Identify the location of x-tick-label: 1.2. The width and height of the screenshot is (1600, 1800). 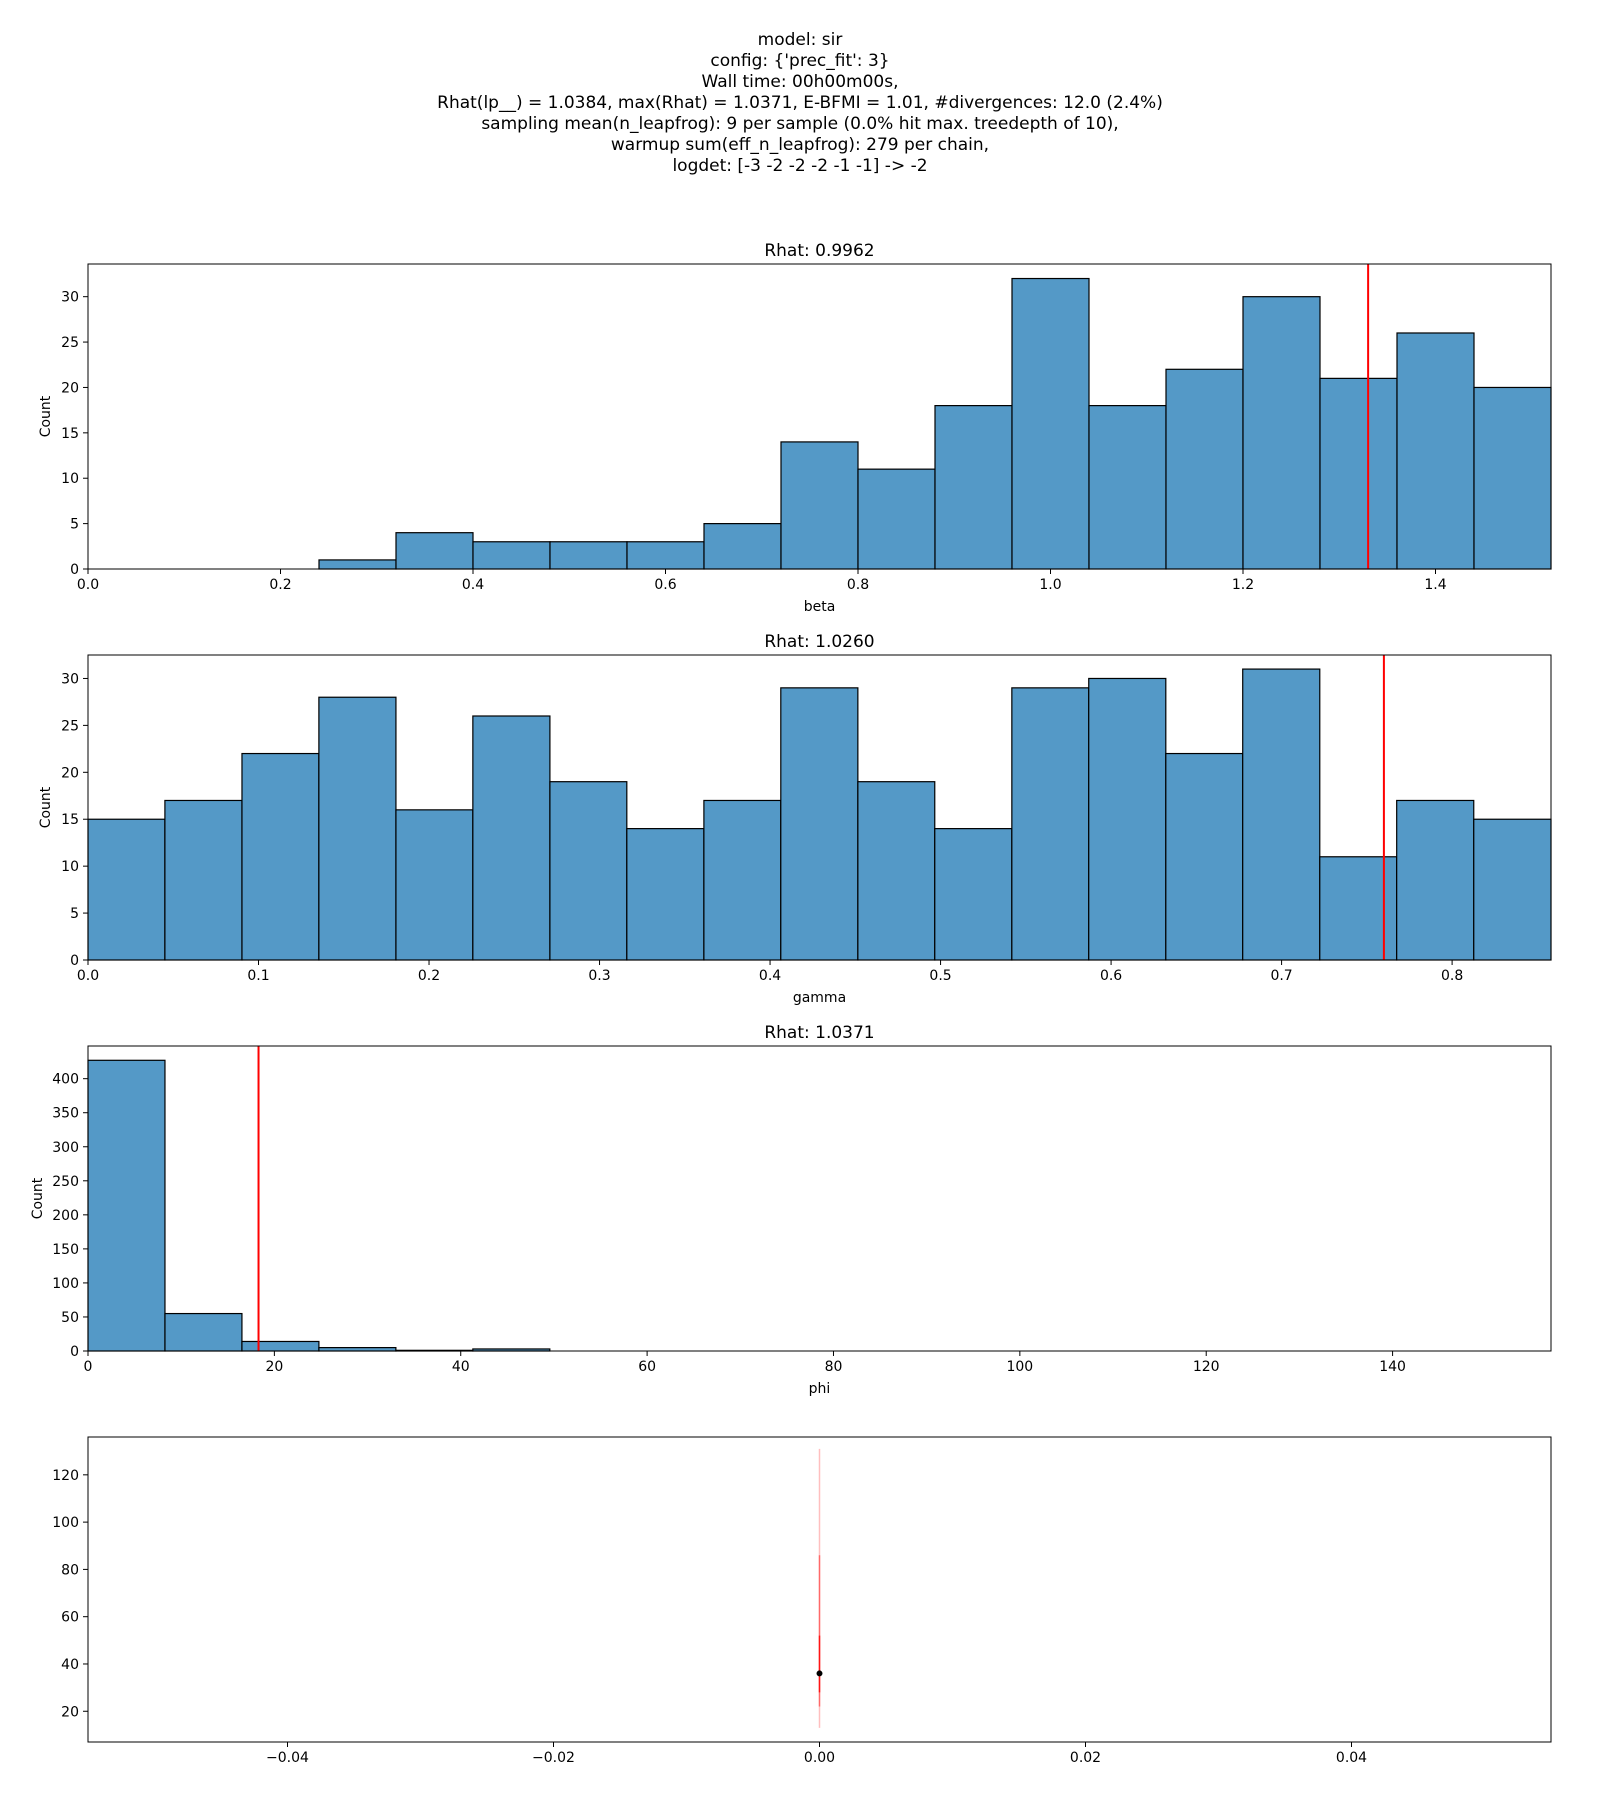
(1243, 585).